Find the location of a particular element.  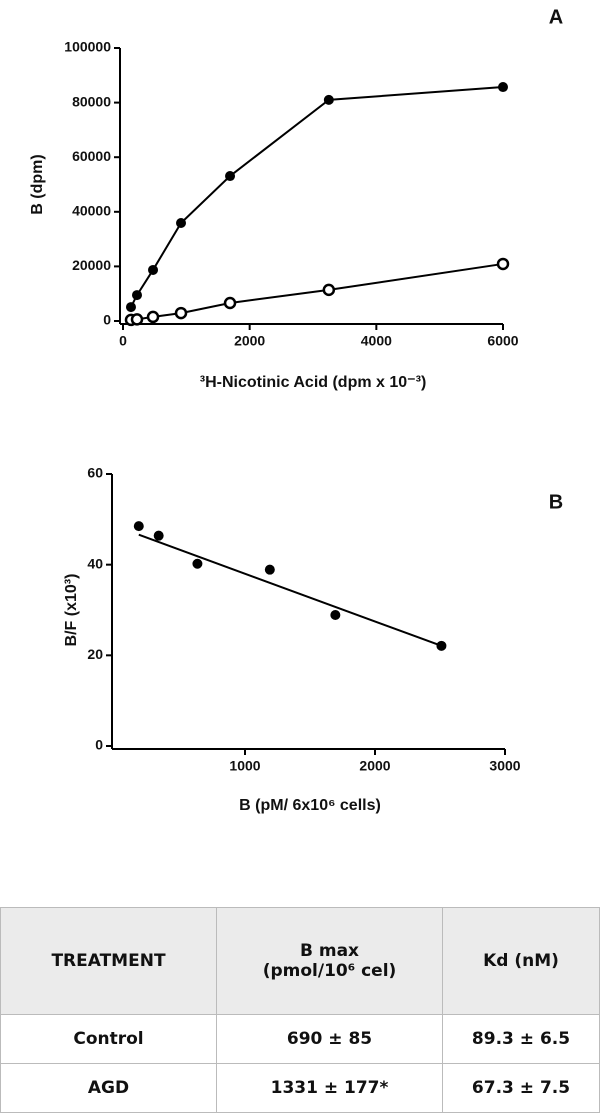

y-tick-label: 20000 is located at coordinates (91, 265).